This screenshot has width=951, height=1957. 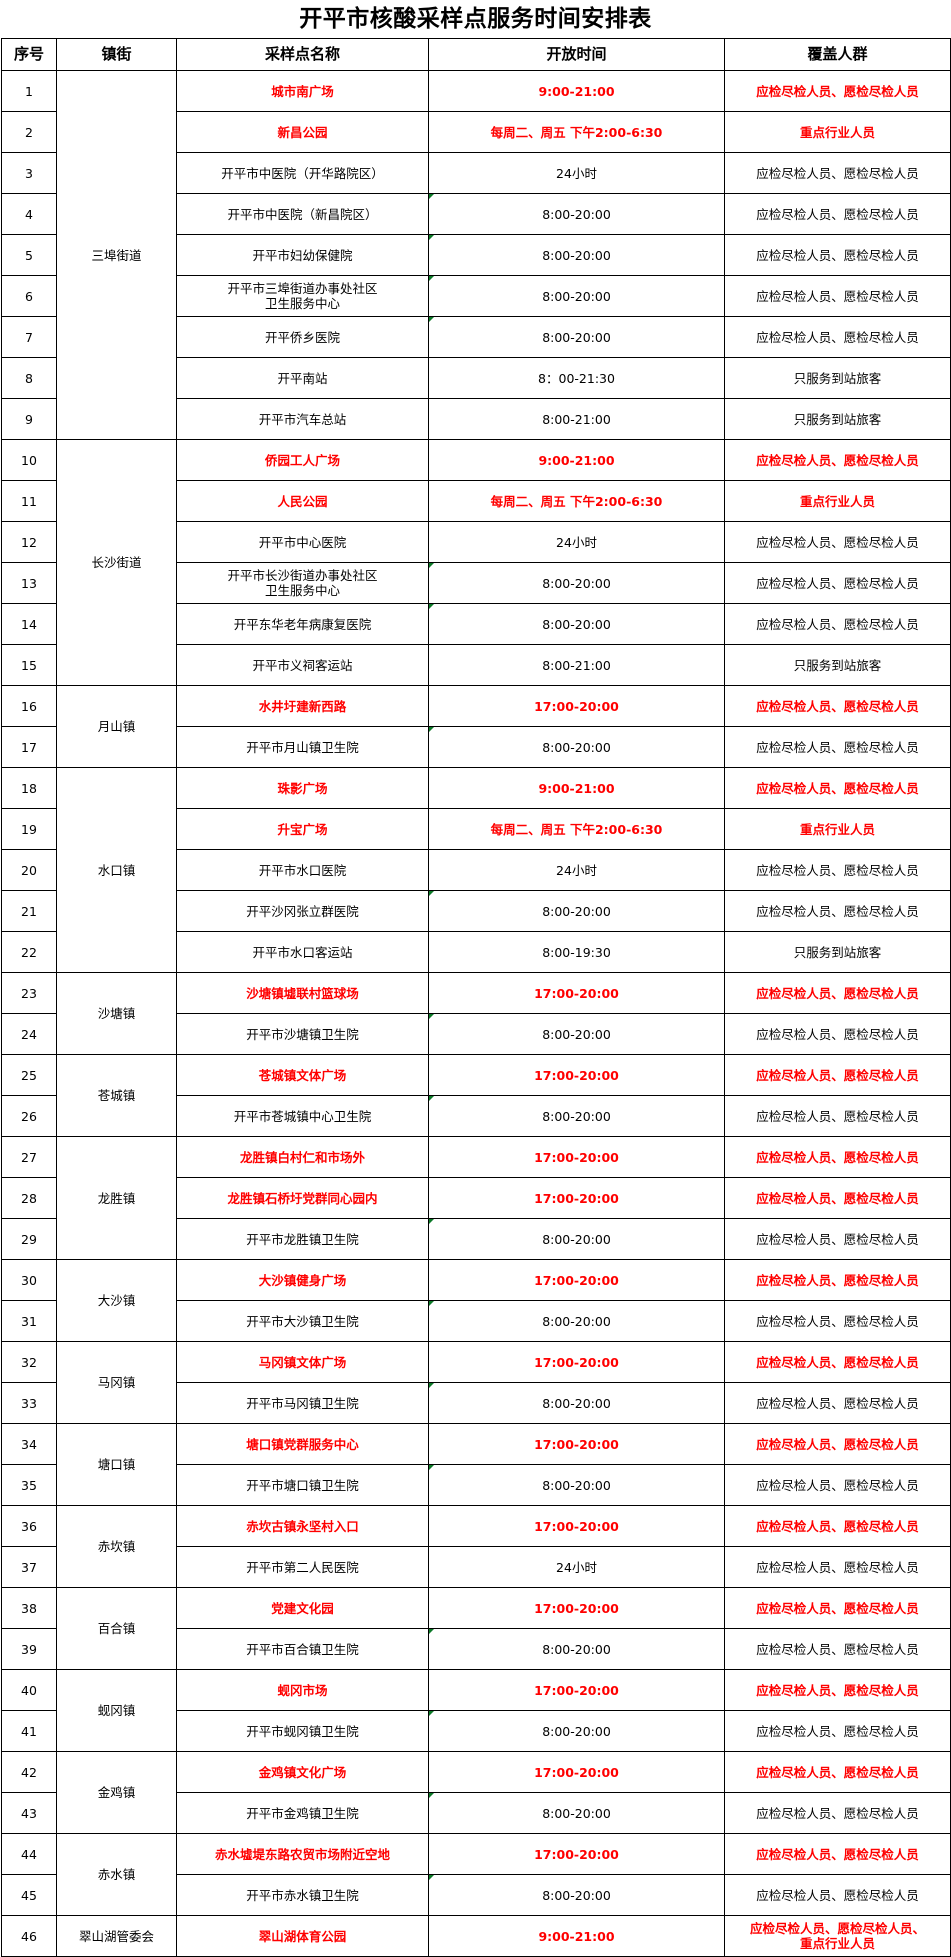 I want to click on cell-town: 蚬冈镇, so click(x=116, y=1710).